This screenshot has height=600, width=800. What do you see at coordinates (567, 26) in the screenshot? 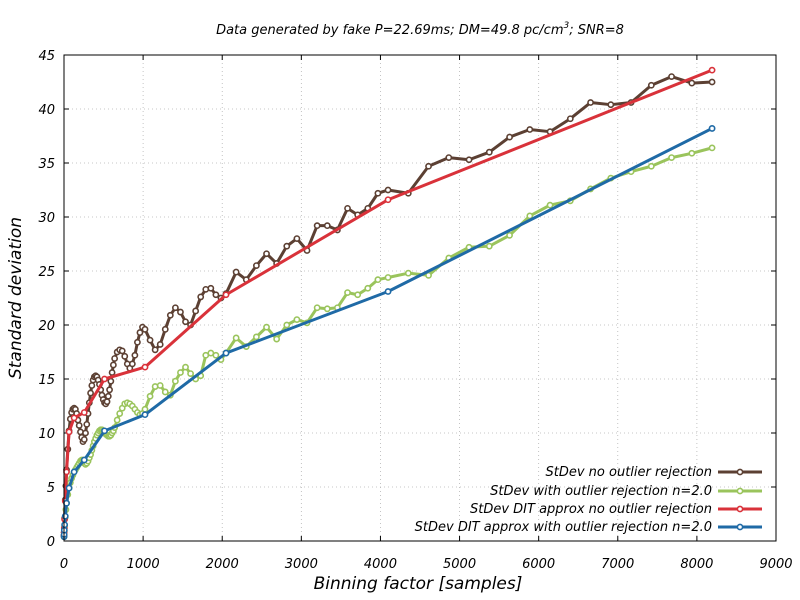
I see `chart-title-superscript: 3` at bounding box center [567, 26].